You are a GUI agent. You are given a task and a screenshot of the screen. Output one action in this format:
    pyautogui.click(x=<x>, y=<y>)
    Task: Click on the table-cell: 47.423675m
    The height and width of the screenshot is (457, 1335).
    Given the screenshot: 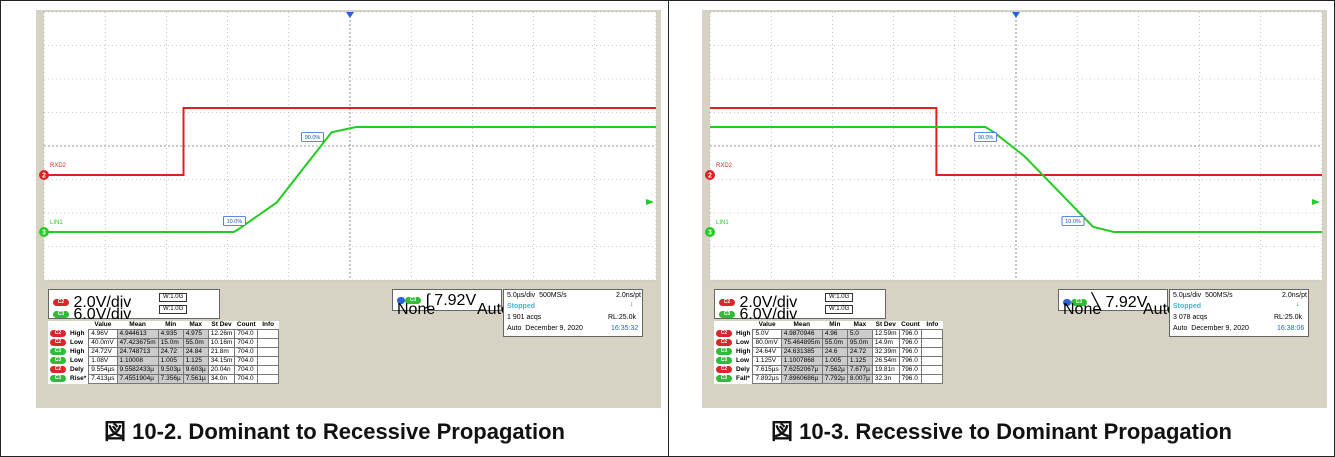 What is the action you would take?
    pyautogui.click(x=137, y=343)
    